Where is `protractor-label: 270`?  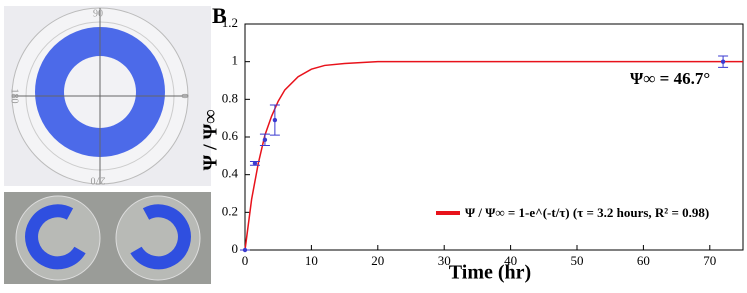 protractor-label: 270 is located at coordinates (98, 180).